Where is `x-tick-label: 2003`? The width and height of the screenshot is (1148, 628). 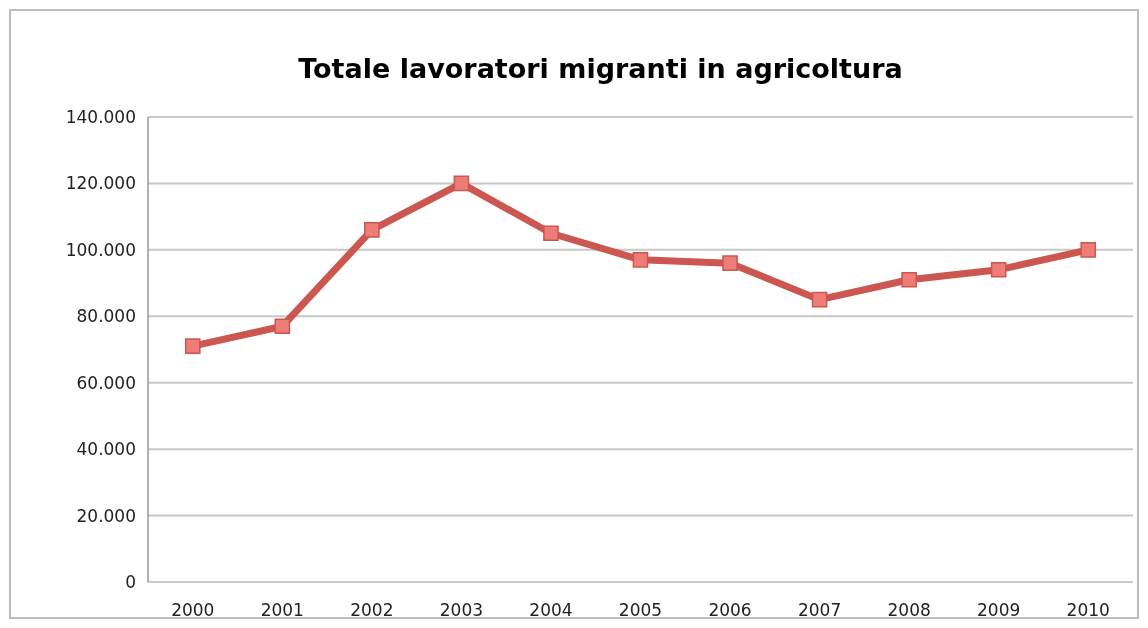
x-tick-label: 2003 is located at coordinates (461, 610).